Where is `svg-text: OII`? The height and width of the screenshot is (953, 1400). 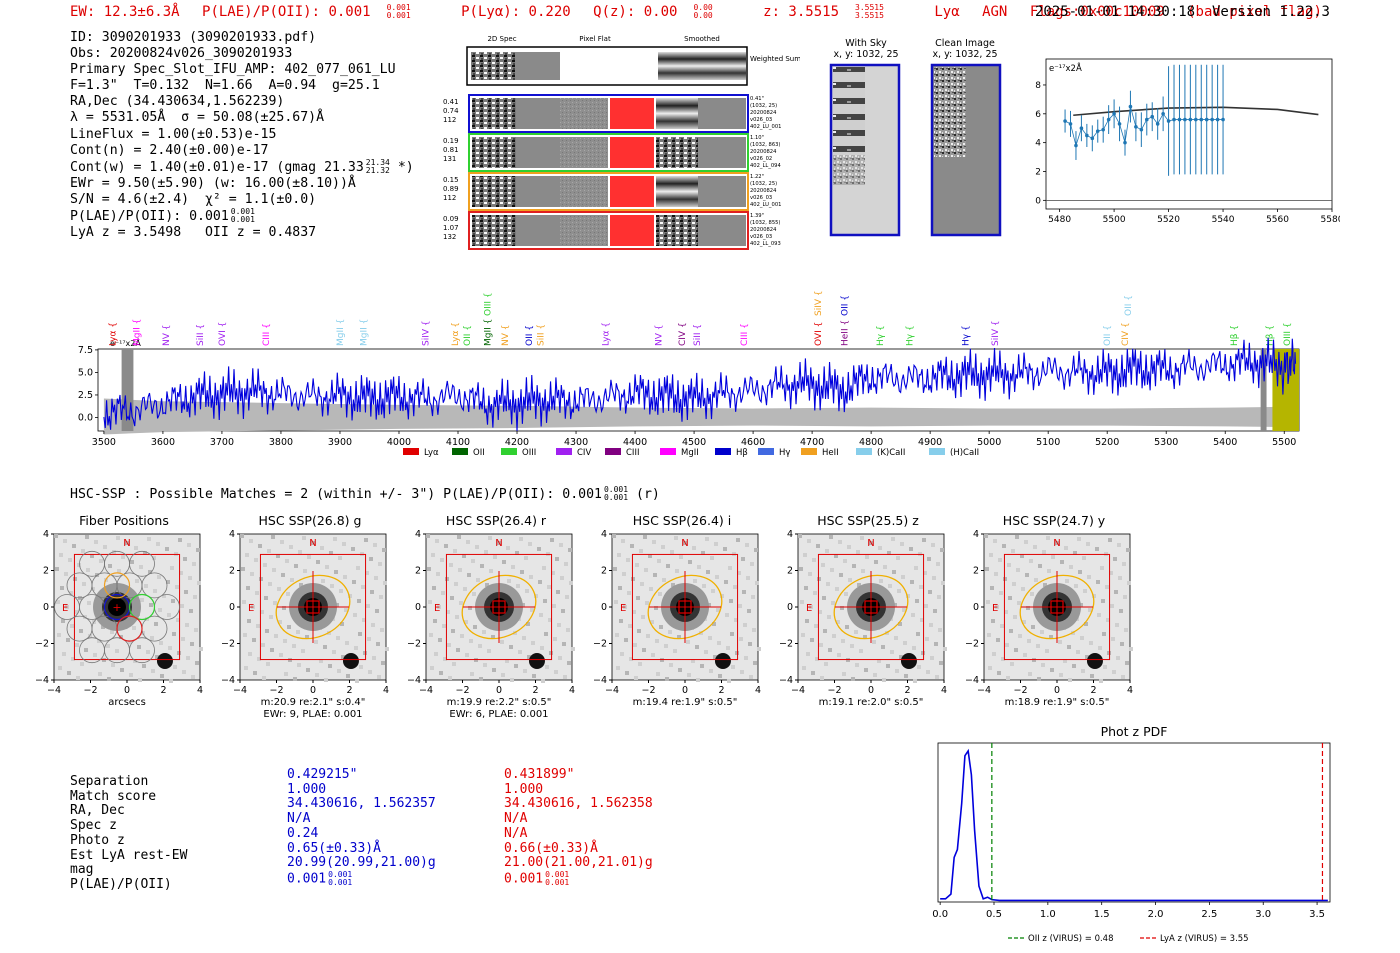 svg-text: OII is located at coordinates (479, 453).